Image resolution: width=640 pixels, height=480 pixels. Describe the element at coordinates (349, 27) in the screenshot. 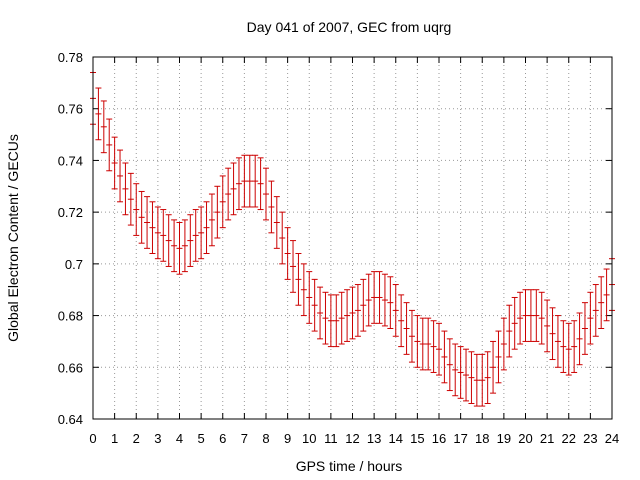

I see `chart-title: Day 041 of 2007, GEC from uqrg` at that location.